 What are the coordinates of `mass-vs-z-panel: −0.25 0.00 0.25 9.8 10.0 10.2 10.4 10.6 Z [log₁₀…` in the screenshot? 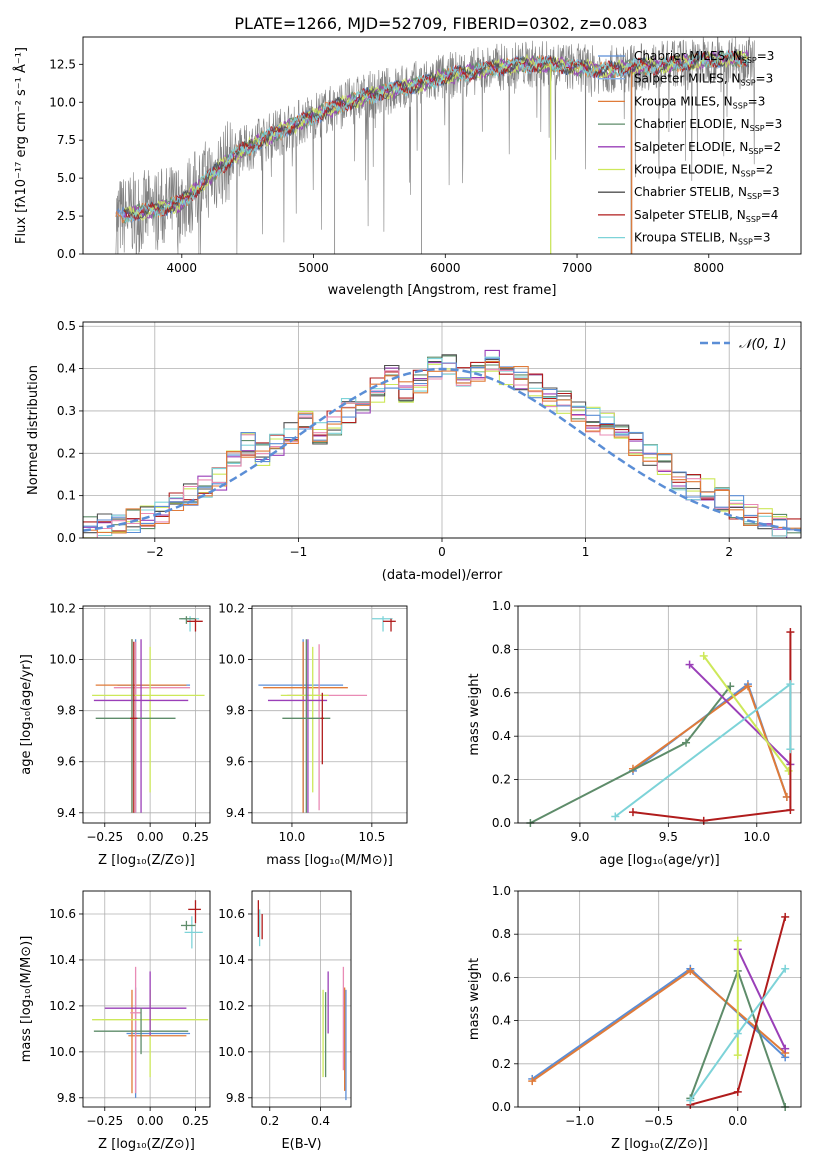 It's located at (115, 1021).